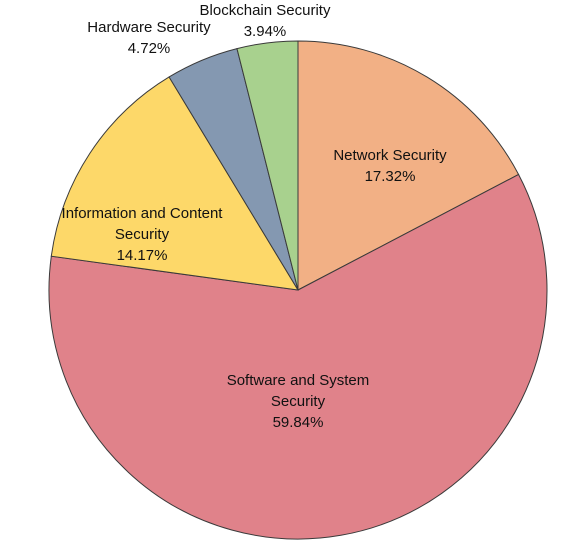  What do you see at coordinates (149, 27) in the screenshot?
I see `slice-name-label: Hardware Security` at bounding box center [149, 27].